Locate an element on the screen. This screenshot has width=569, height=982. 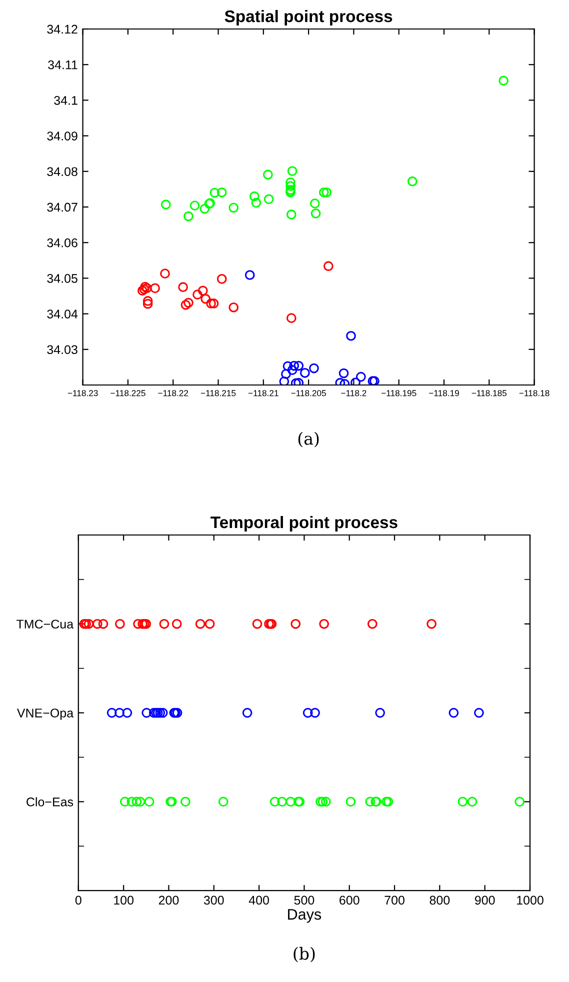
x-tick-label: 1000 is located at coordinates (530, 900).